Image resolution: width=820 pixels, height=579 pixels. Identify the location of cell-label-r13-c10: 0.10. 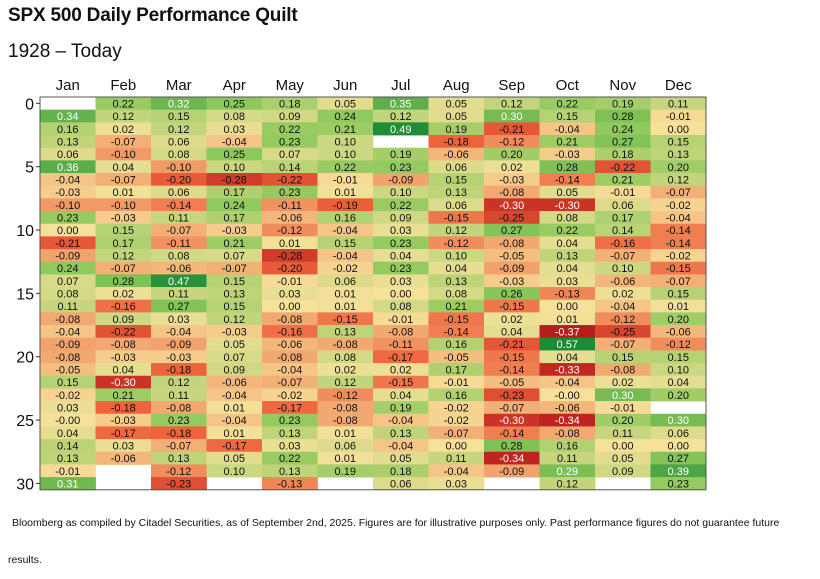
(622, 269).